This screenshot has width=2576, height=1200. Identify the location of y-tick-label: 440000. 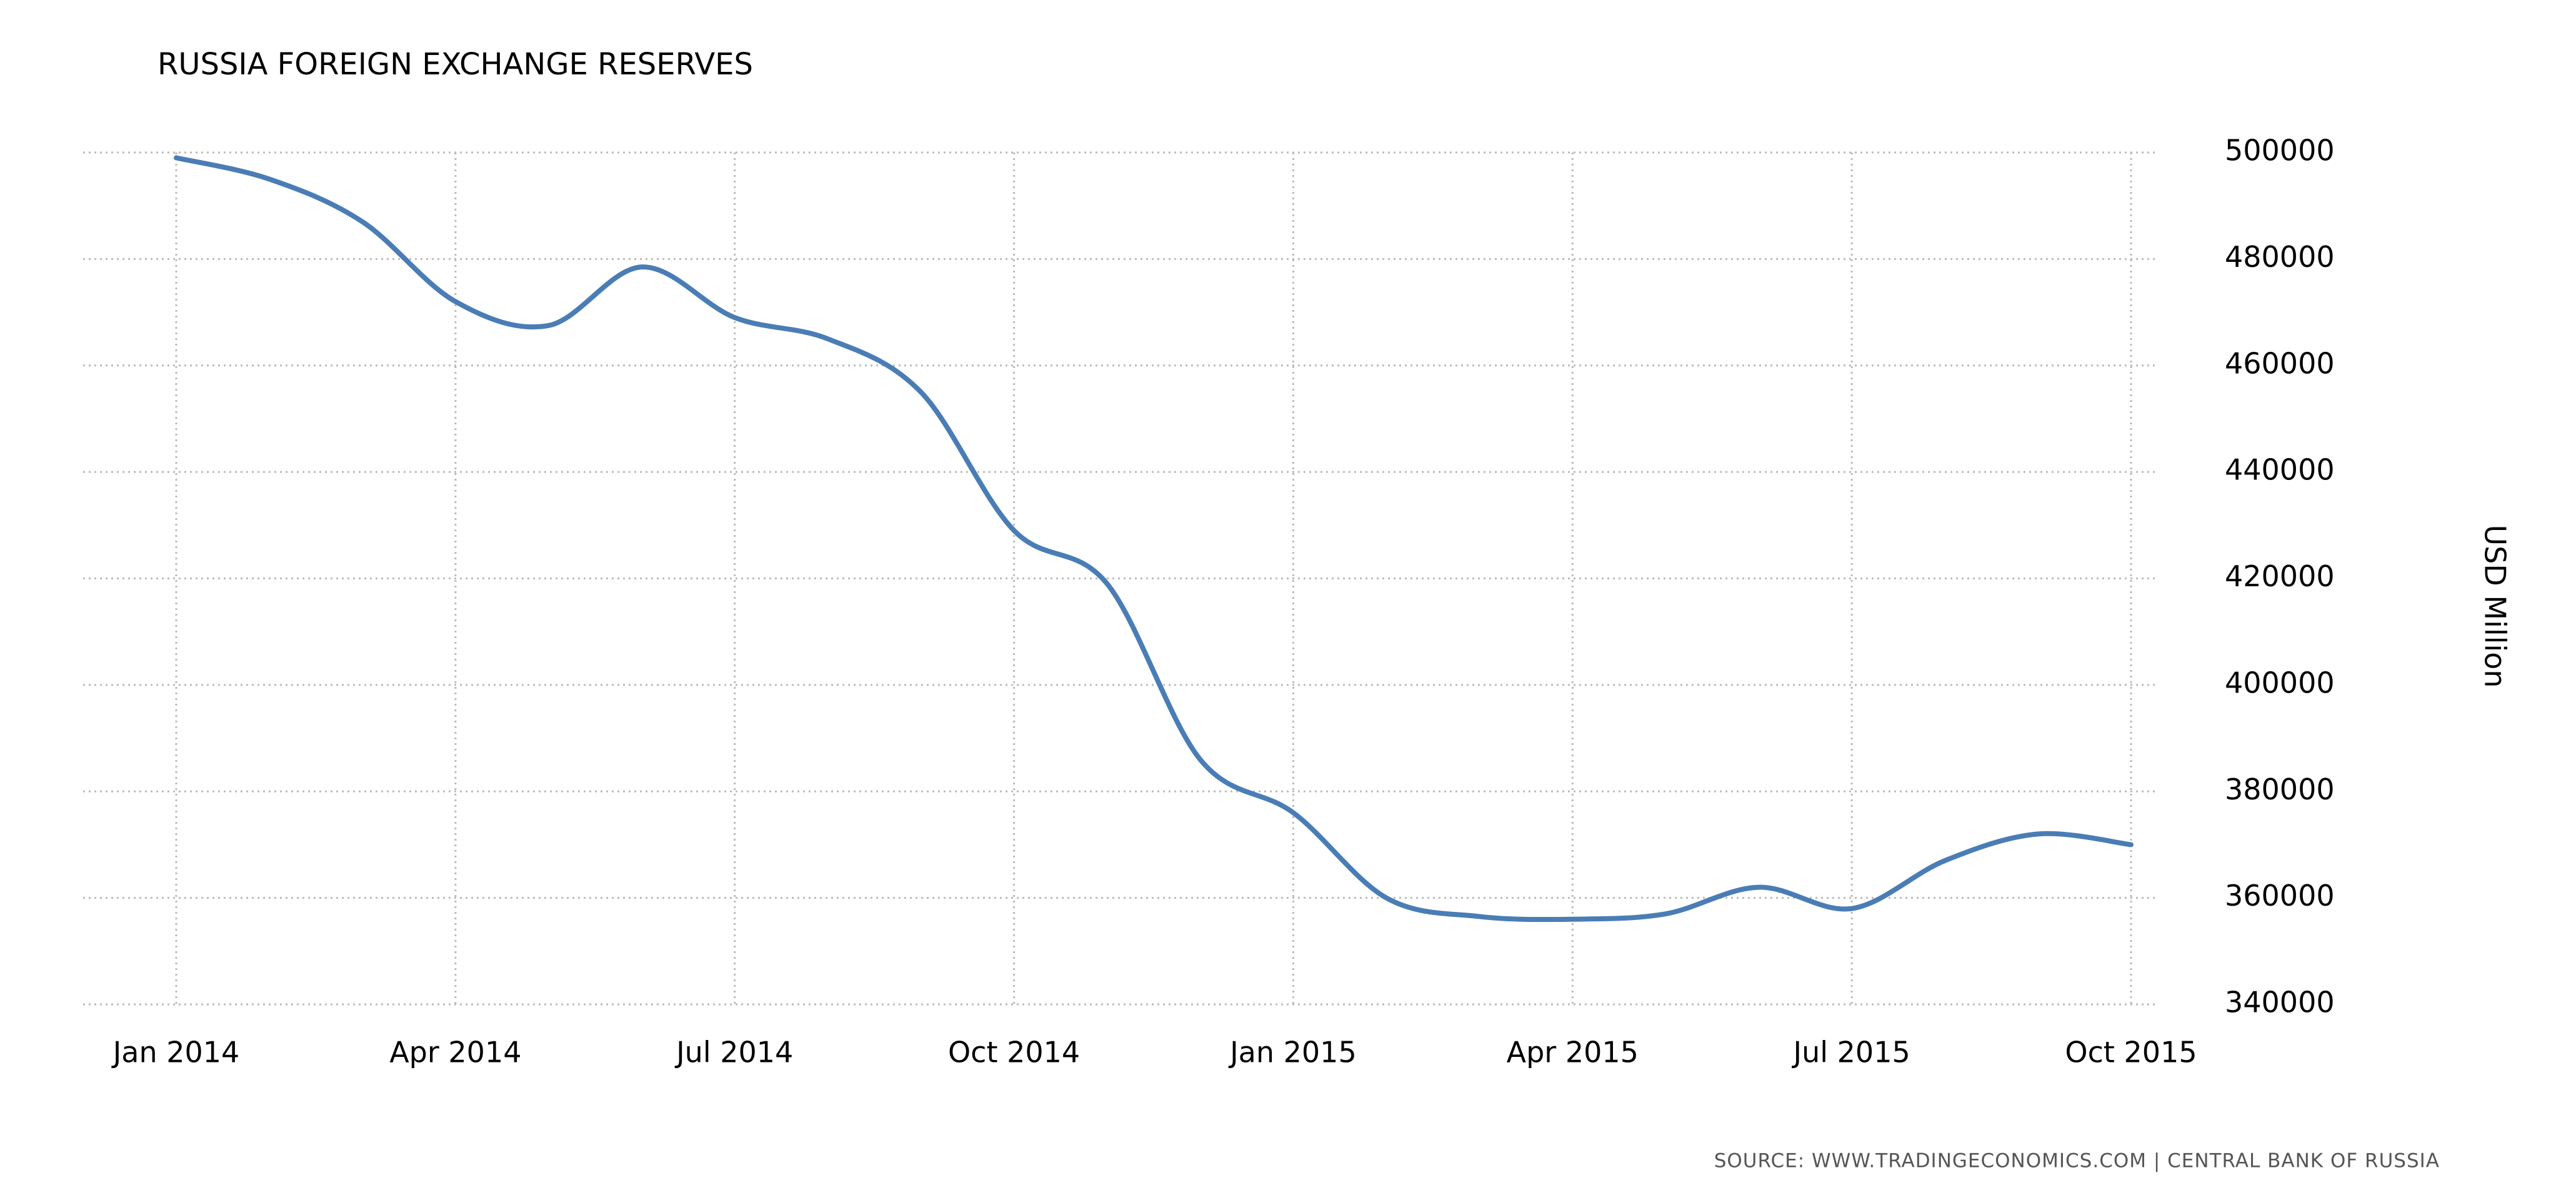
(2280, 470).